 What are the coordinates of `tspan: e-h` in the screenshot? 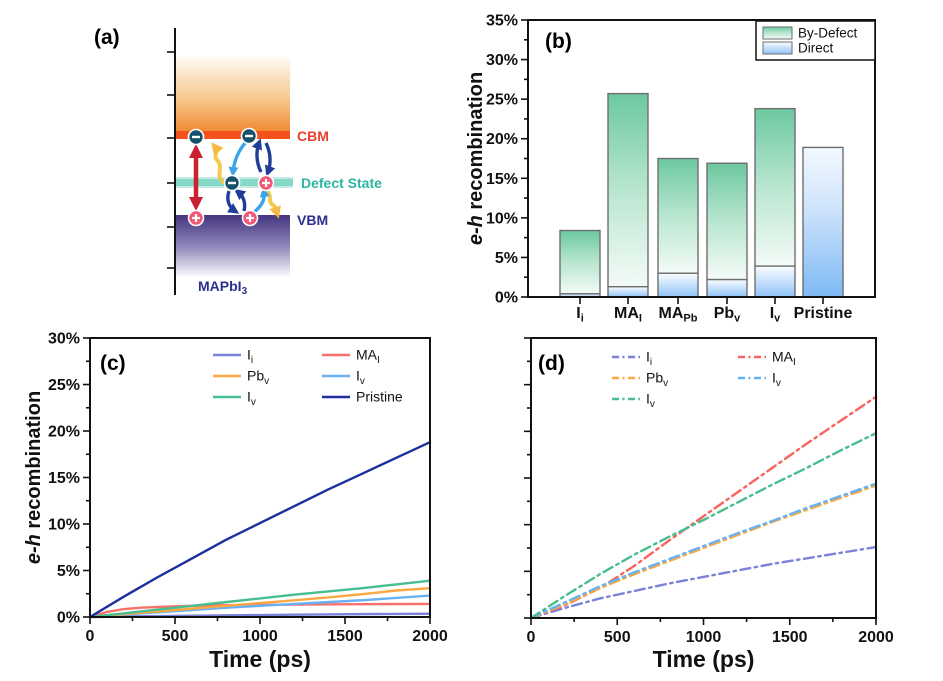 It's located at (34, 549).